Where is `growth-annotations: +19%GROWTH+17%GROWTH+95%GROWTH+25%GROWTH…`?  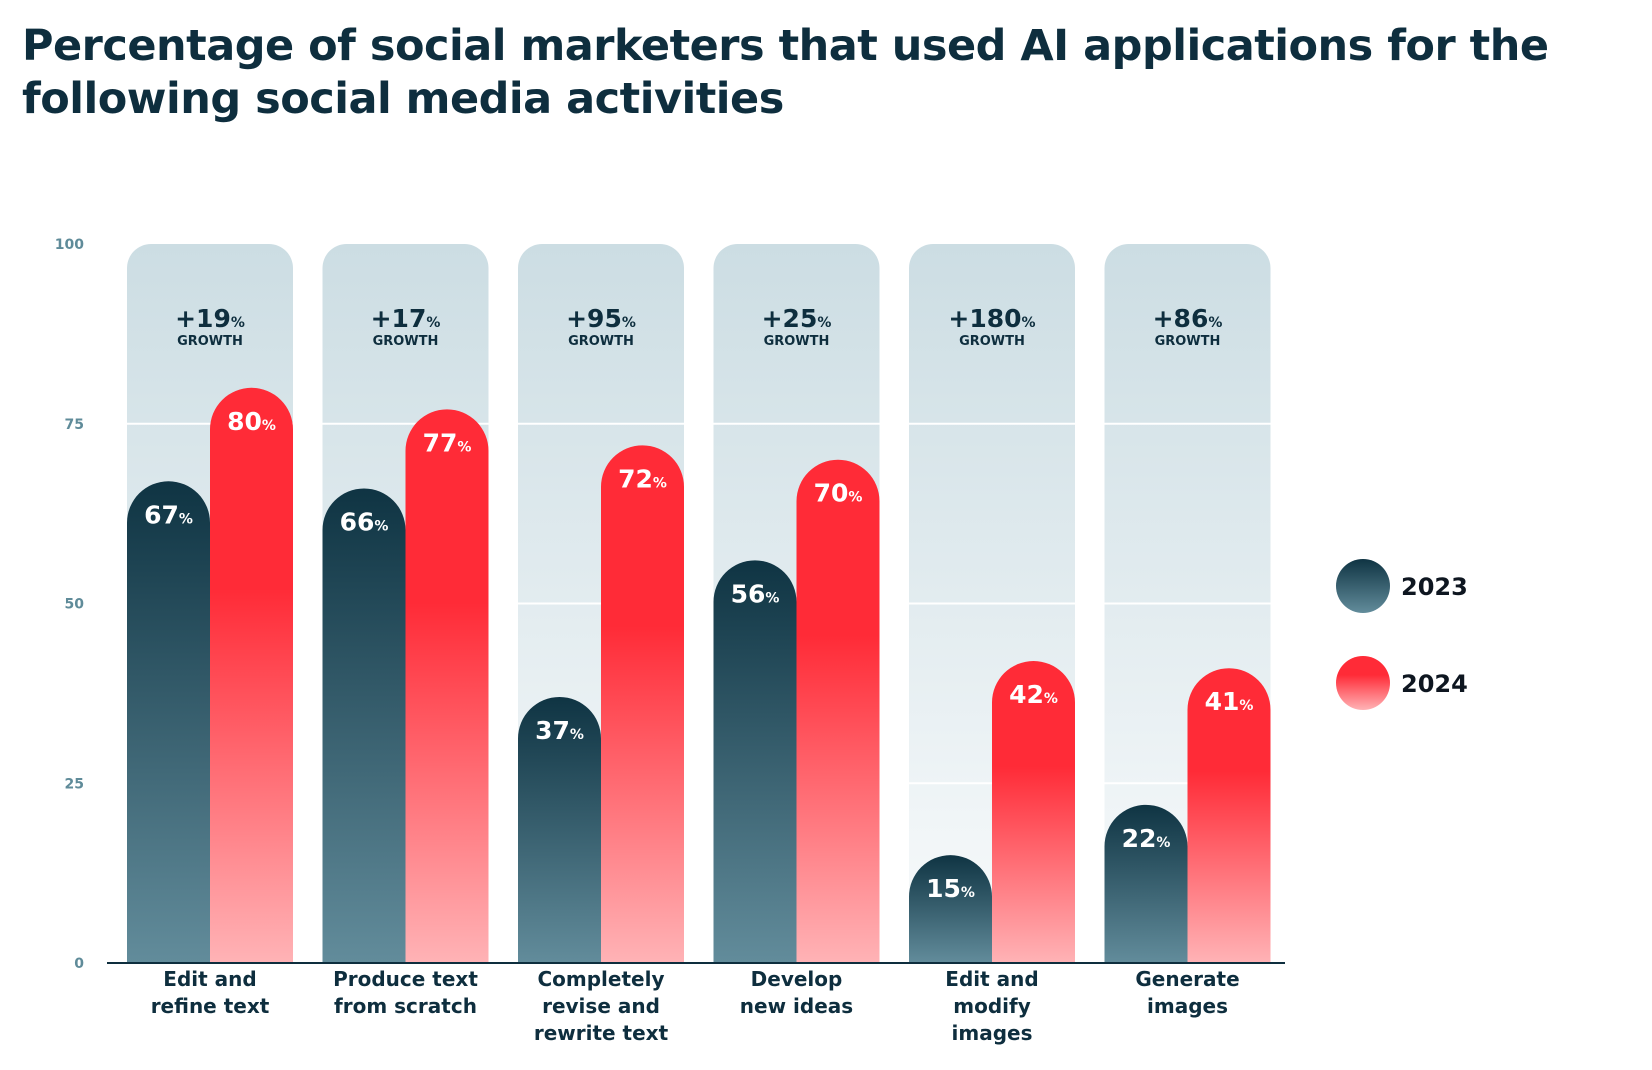
growth-annotations: +19%GROWTH+17%GROWTH+95%GROWTH+25%GROWTH… is located at coordinates (698, 326).